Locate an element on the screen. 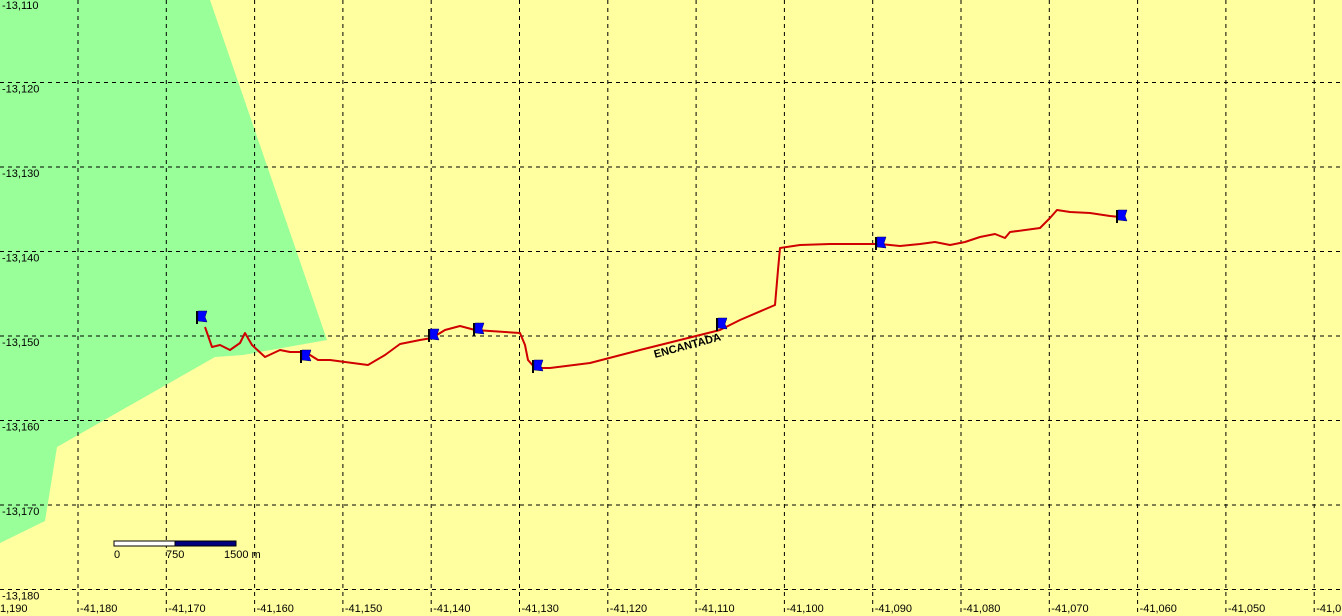 The width and height of the screenshot is (1342, 616). longitude-label: -41,120 is located at coordinates (628, 609).